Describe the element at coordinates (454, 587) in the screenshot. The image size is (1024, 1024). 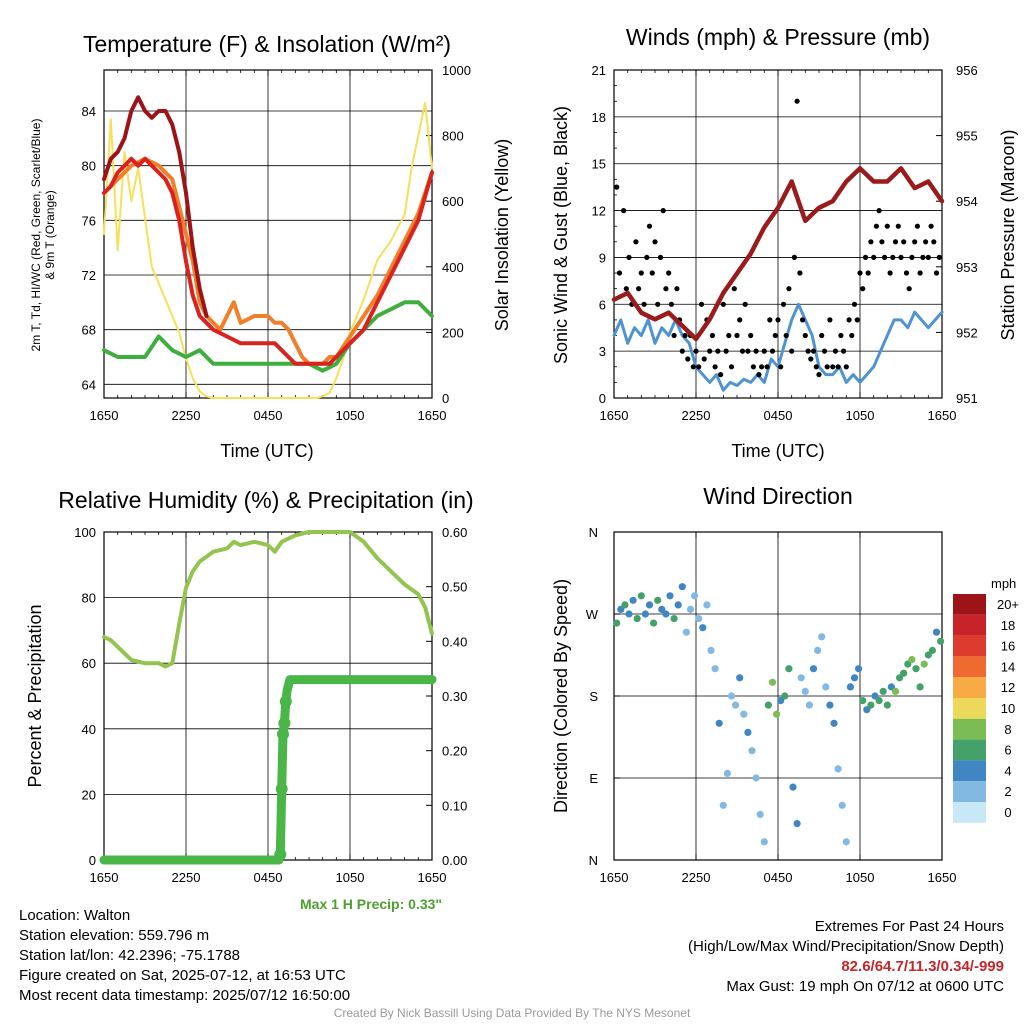
I see `humidity-y2tick-label: 0.50` at that location.